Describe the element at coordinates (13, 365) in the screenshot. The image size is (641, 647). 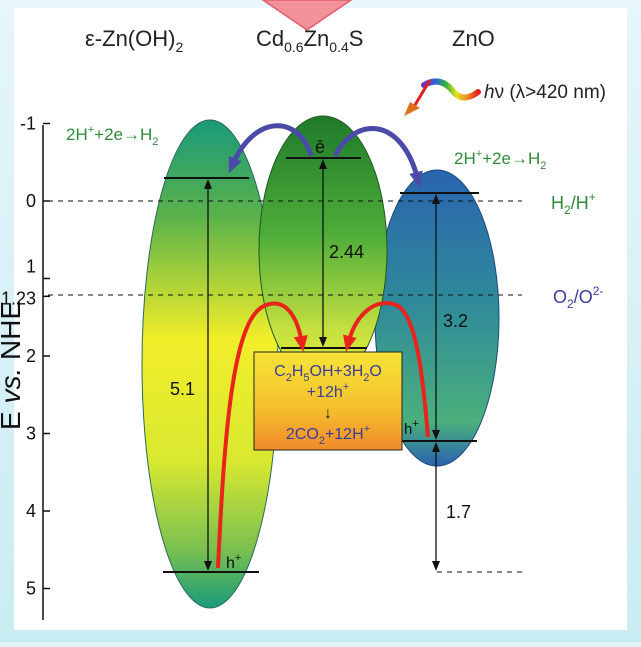
I see `axis-label: E vs. NHE` at that location.